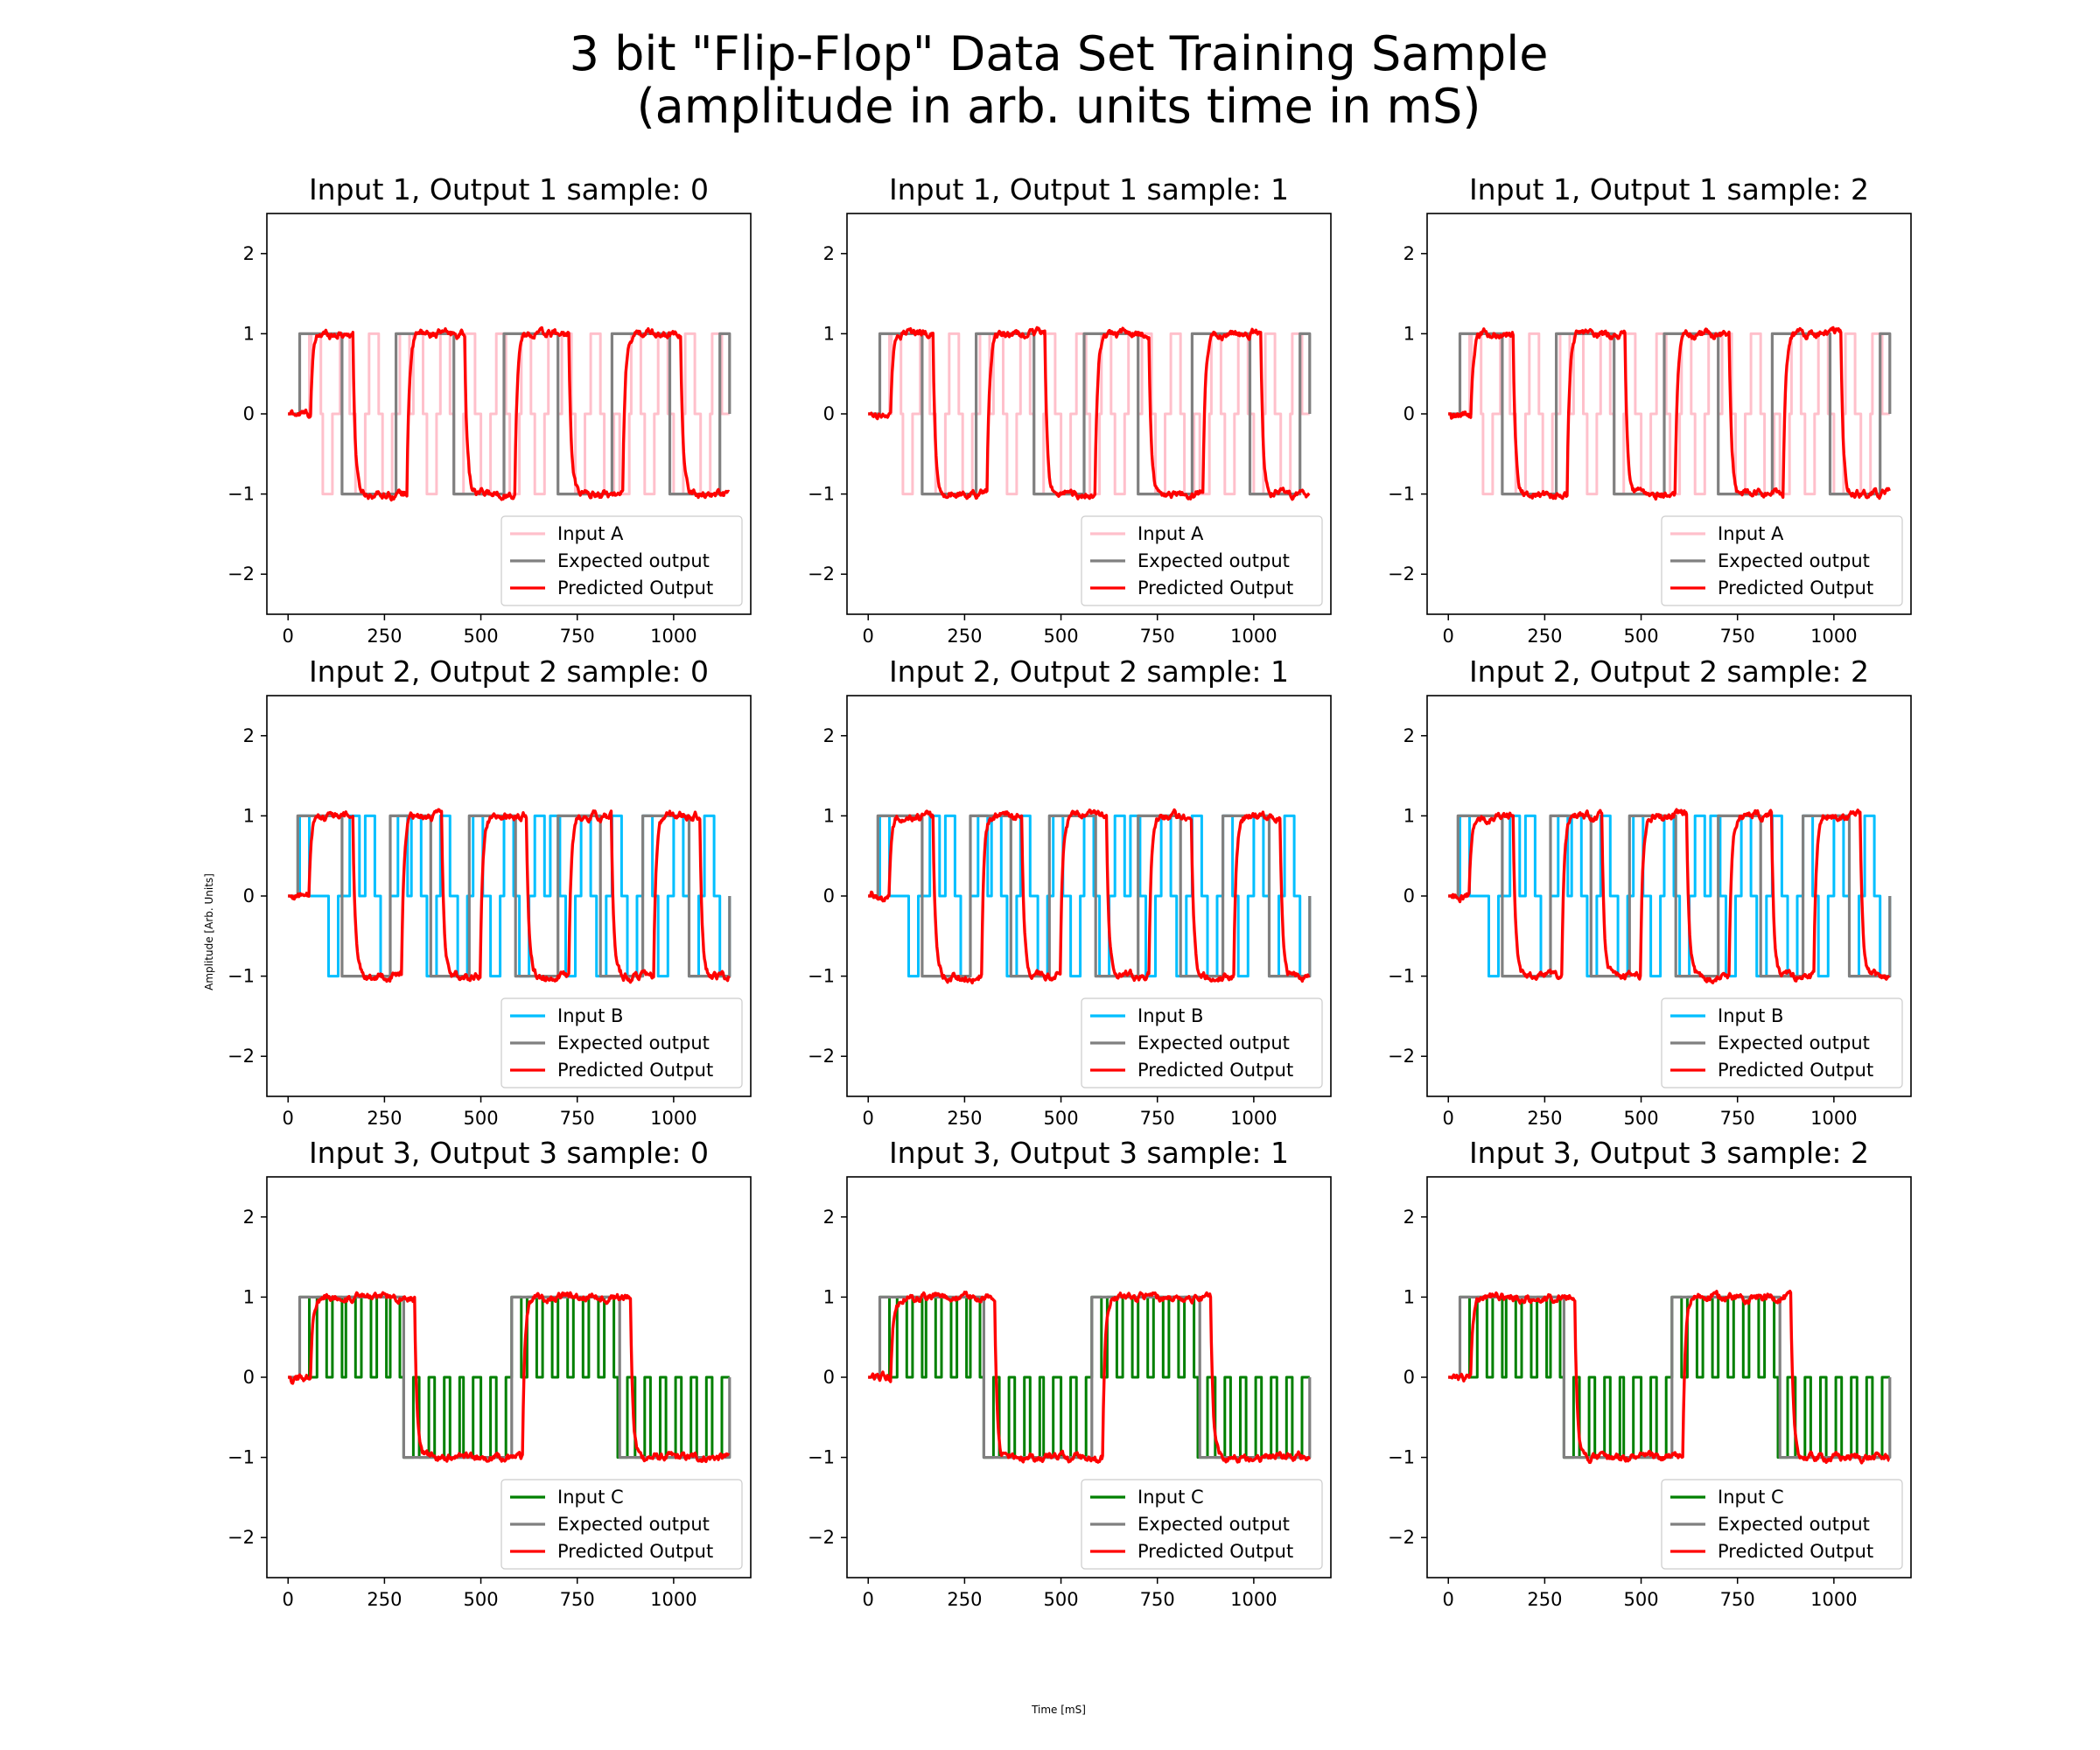 This screenshot has height=1750, width=2100. What do you see at coordinates (1669, 1153) in the screenshot?
I see `subplot-title: Input 3, Output 3 sample: 2` at bounding box center [1669, 1153].